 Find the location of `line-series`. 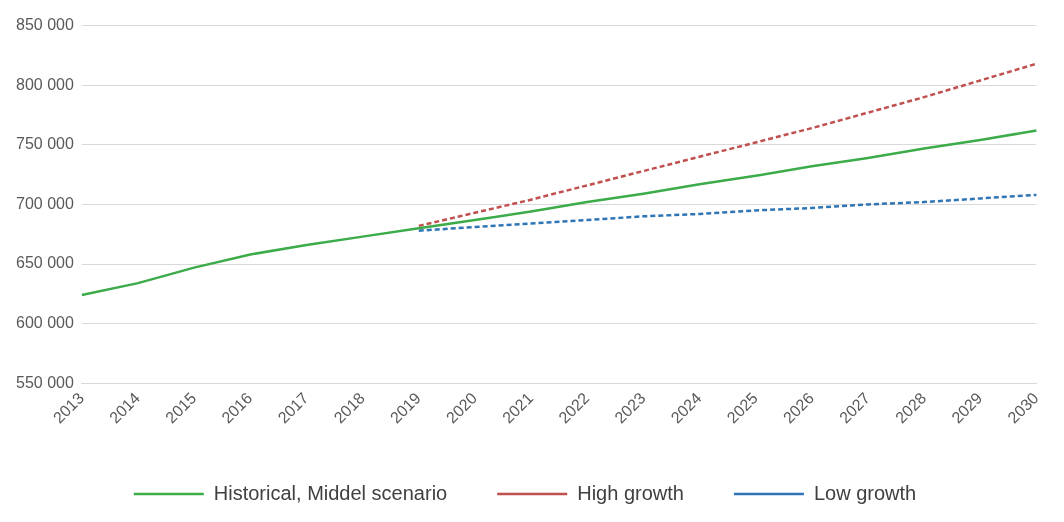

line-series is located at coordinates (727, 212).